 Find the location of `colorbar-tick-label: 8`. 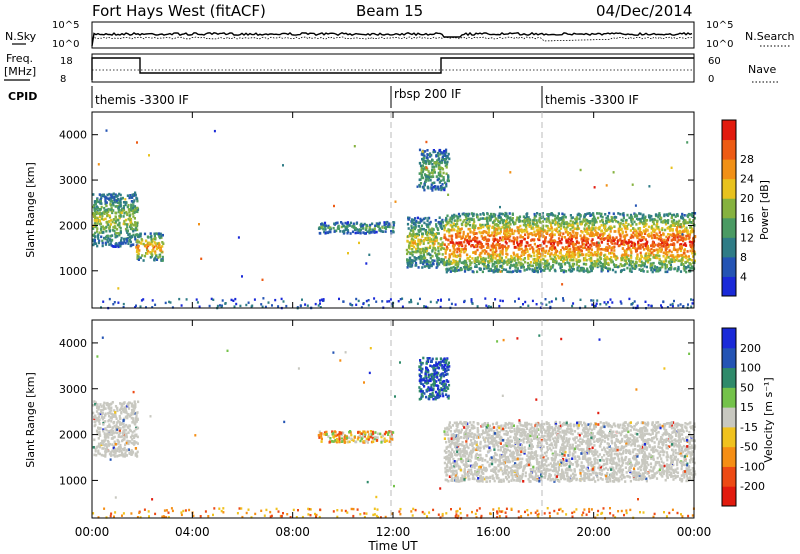

colorbar-tick-label: 8 is located at coordinates (743, 257).